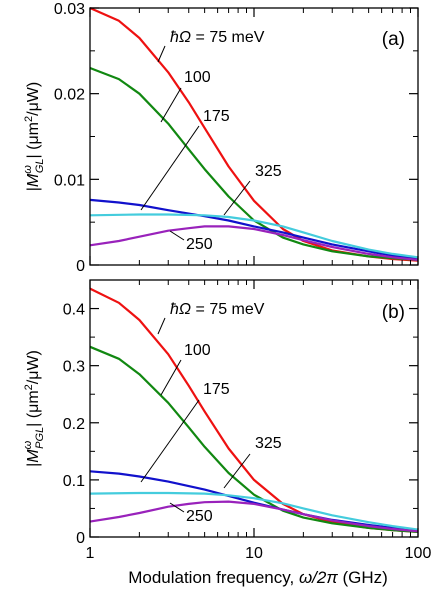 The image size is (436, 590). Describe the element at coordinates (69, 180) in the screenshot. I see `y-tick-label: 0.01` at that location.